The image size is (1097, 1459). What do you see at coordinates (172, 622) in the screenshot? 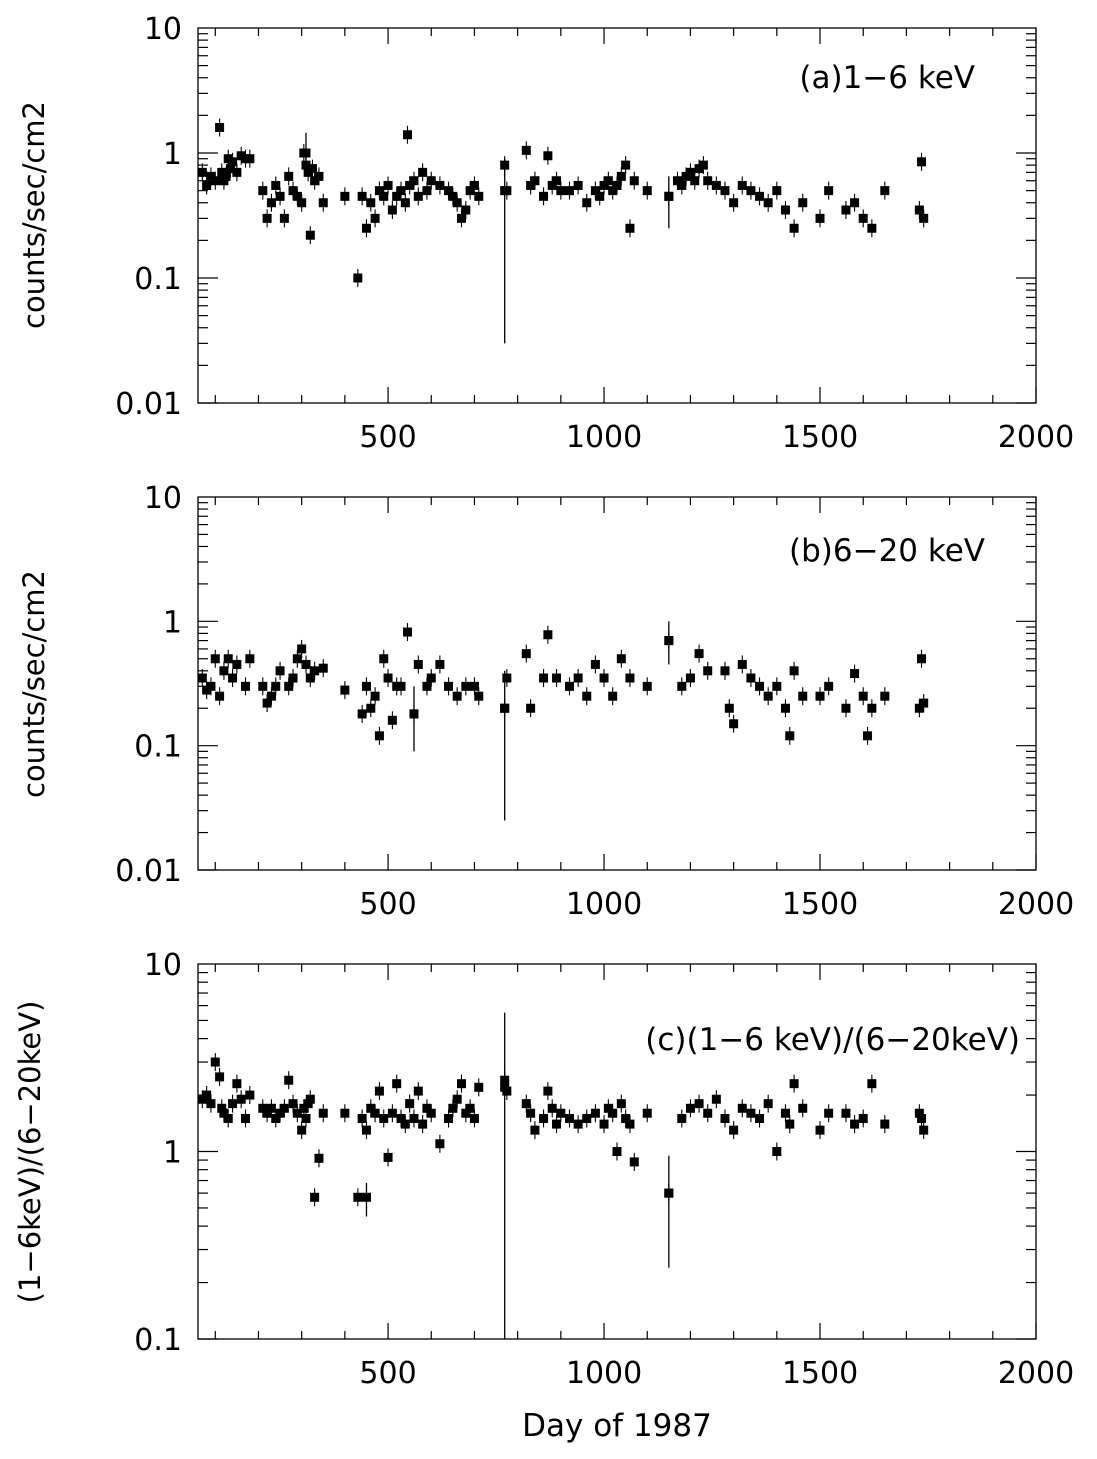
I see `y-tick-label: 1` at bounding box center [172, 622].